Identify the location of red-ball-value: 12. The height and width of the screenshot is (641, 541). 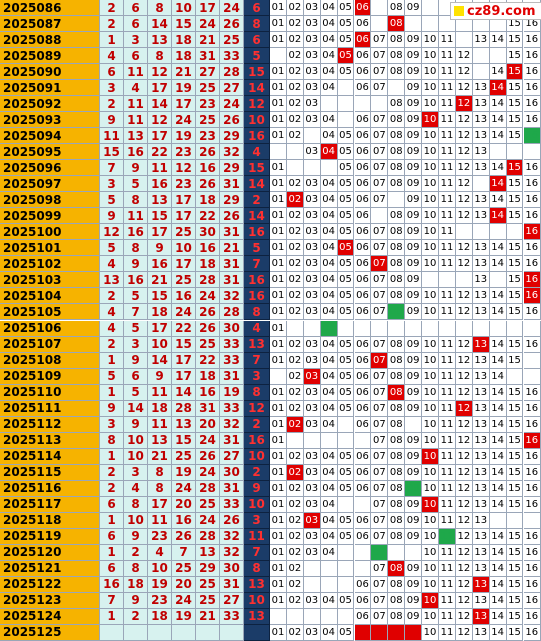
(160, 72).